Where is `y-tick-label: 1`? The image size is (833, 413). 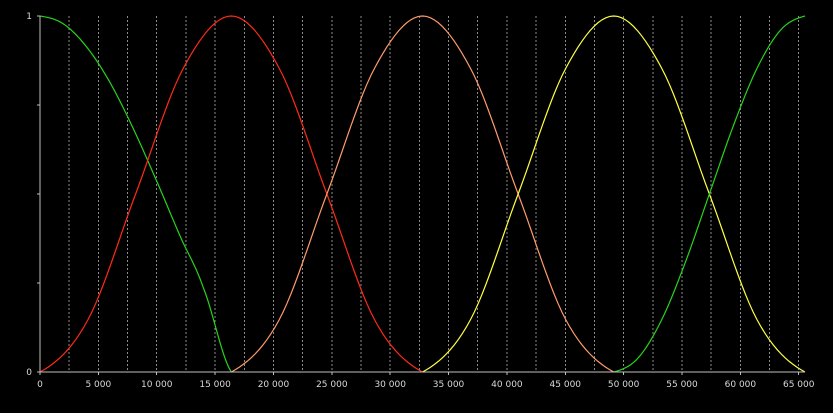 y-tick-label: 1 is located at coordinates (29, 17).